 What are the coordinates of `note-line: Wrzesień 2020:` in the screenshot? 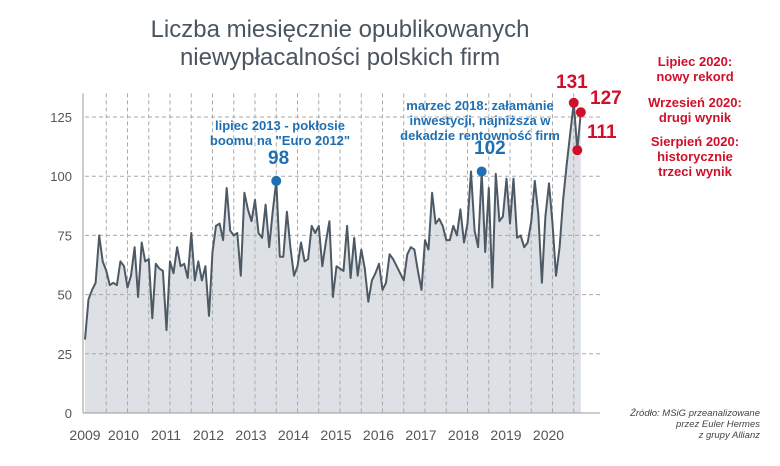 It's located at (695, 102).